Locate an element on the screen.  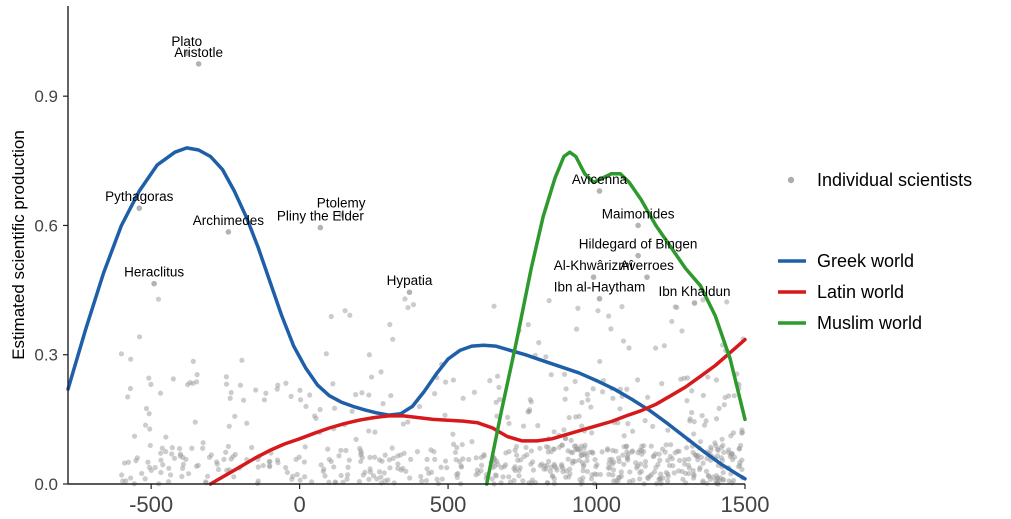
scientist-label: Ibn al-Haytham is located at coordinates (600, 287).